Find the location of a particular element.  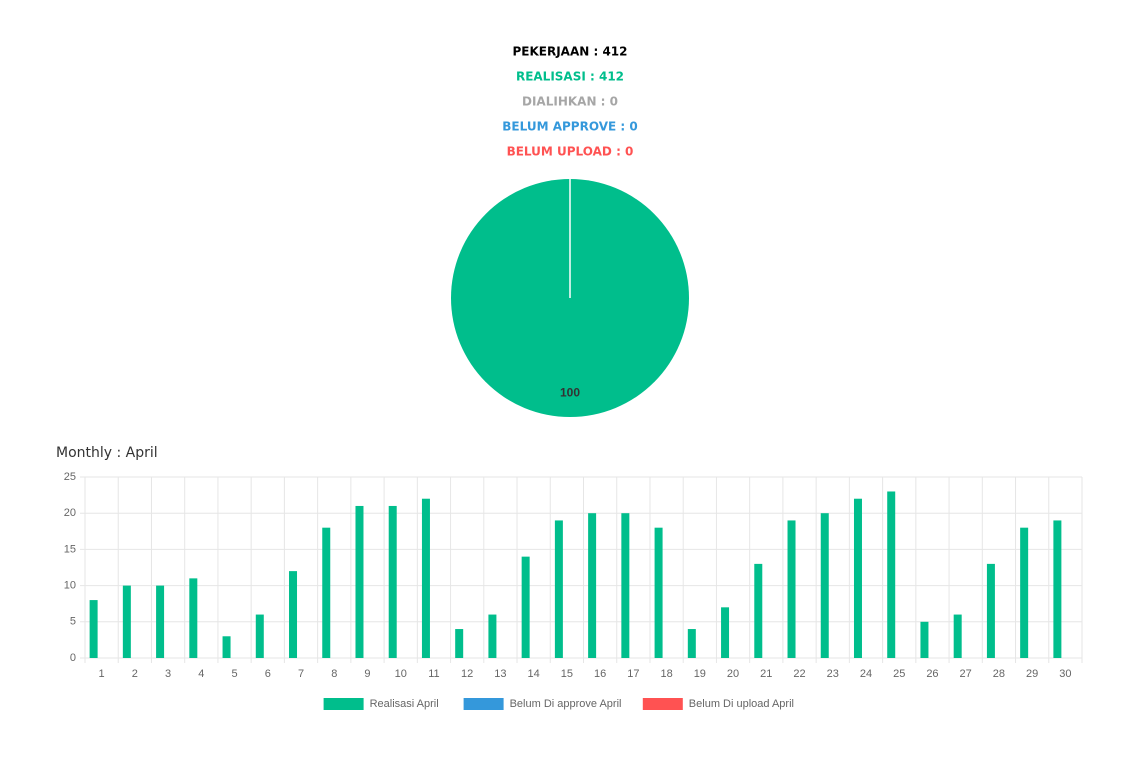

legend-label: Belum Di approve April is located at coordinates (566, 704).